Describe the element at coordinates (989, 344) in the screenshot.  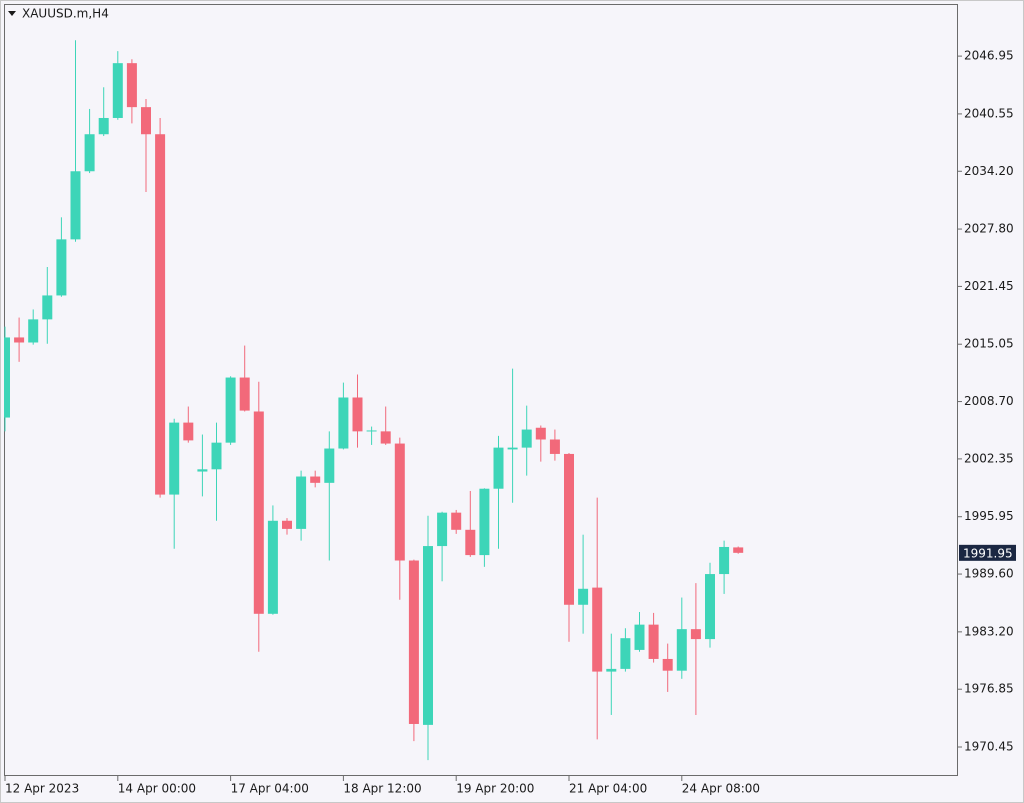
I see `y-tick-label: 2015.05` at that location.